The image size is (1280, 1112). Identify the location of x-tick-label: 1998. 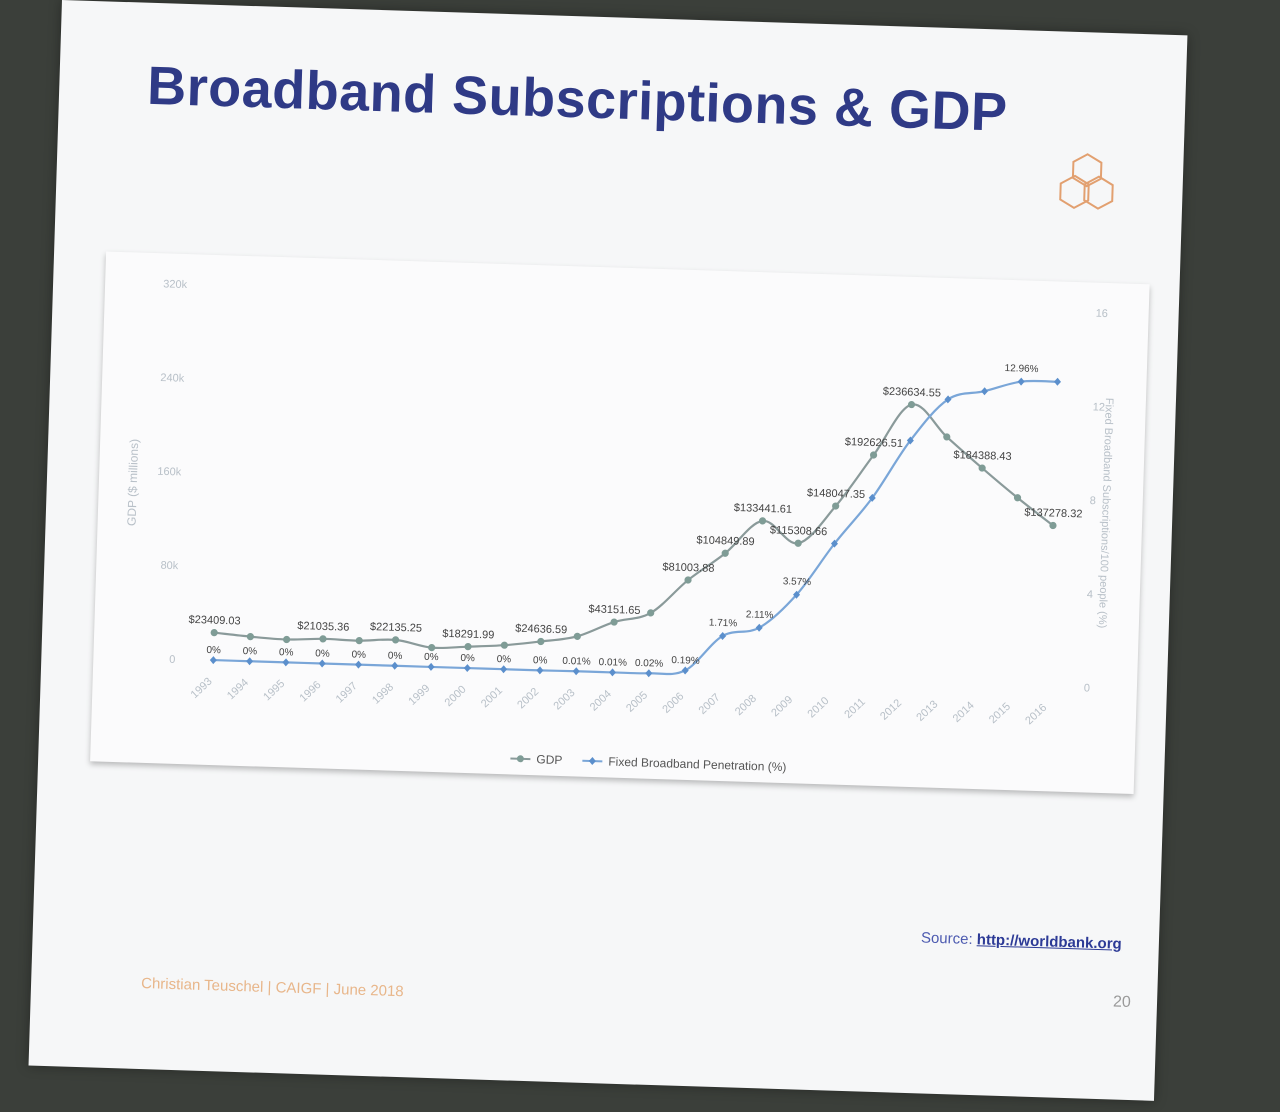
(383, 694).